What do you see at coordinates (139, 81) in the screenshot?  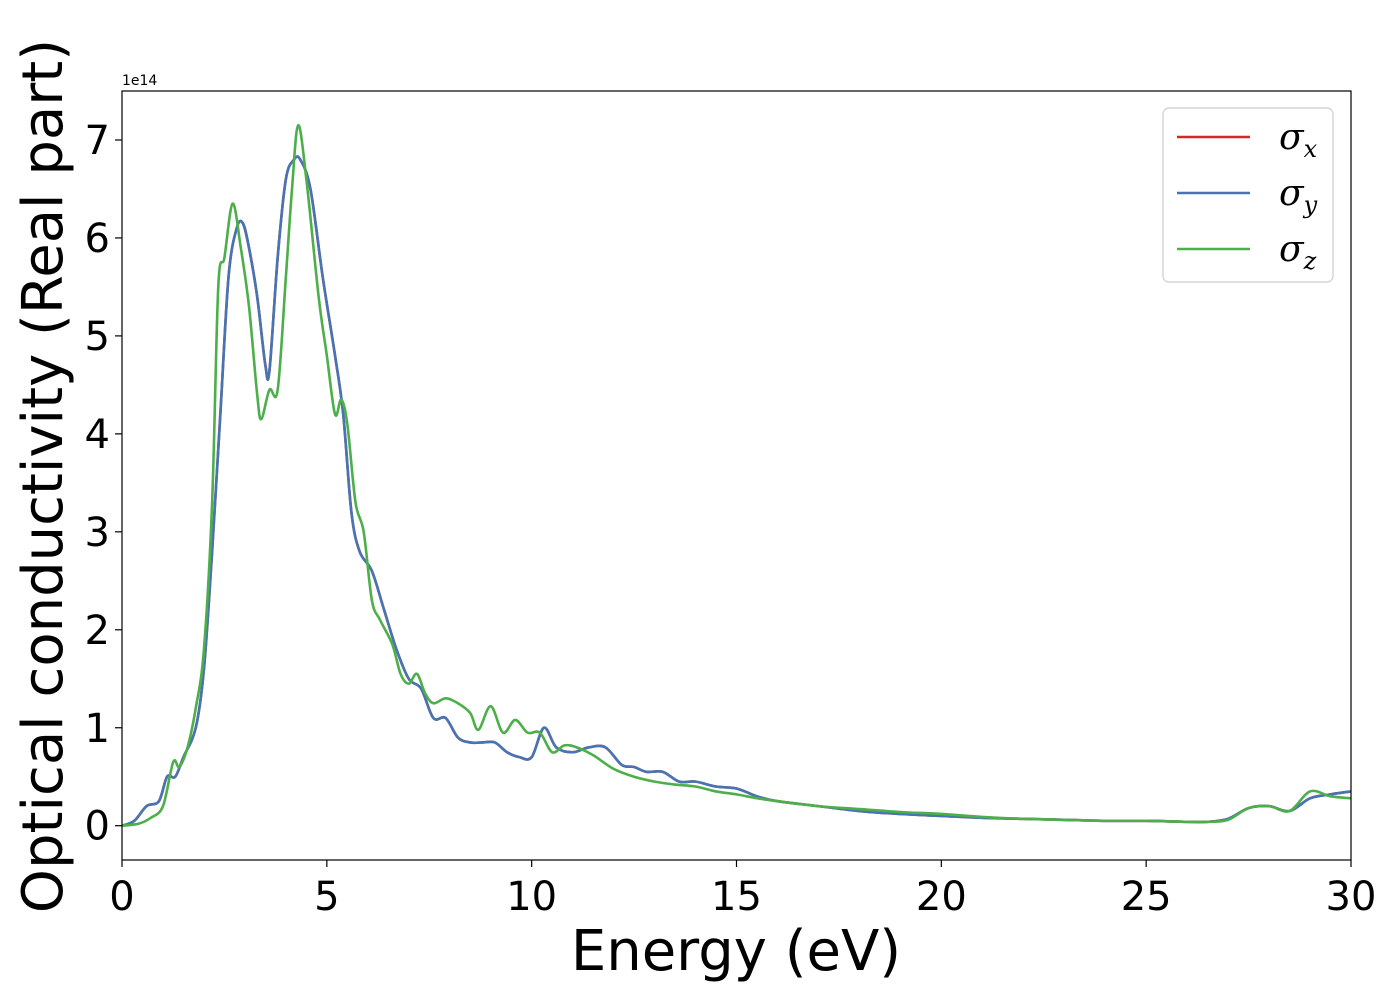 I see `y-offset-label: 1e14` at bounding box center [139, 81].